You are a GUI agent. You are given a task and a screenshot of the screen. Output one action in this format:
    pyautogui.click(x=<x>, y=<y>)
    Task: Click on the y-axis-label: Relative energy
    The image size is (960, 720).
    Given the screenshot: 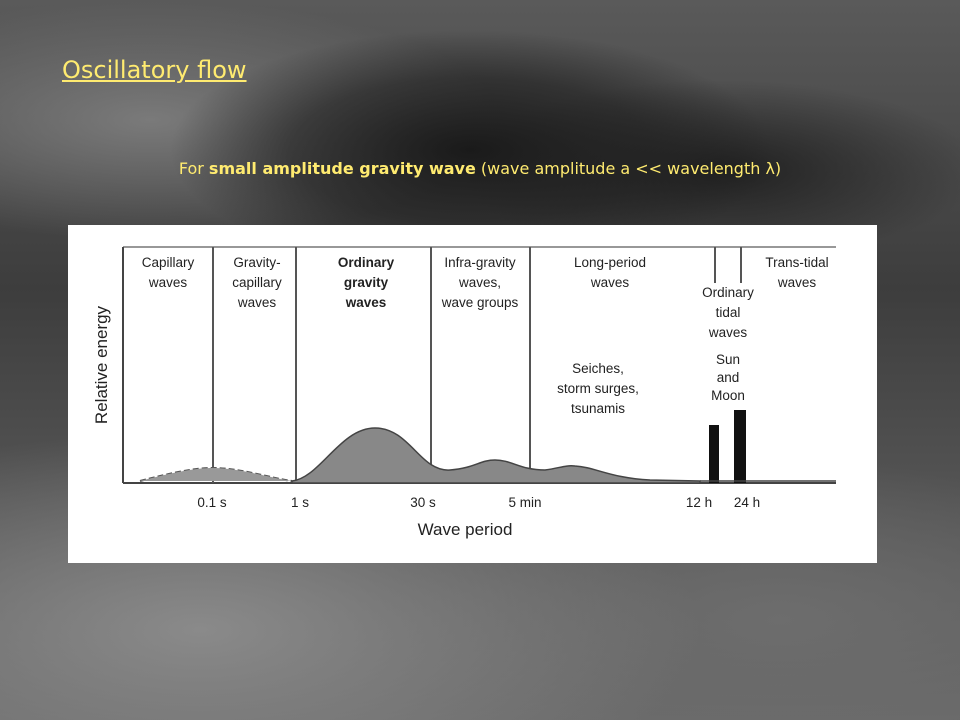 What is the action you would take?
    pyautogui.click(x=101, y=364)
    